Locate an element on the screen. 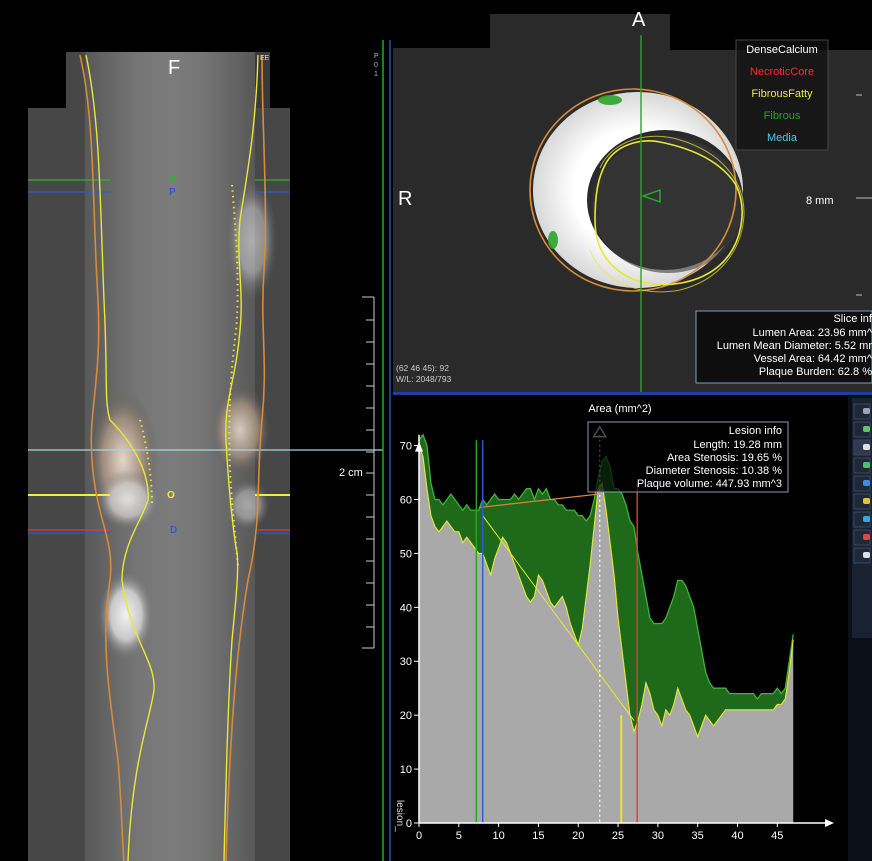 The height and width of the screenshot is (861, 872). y-tick-label: 20 is located at coordinates (406, 716).